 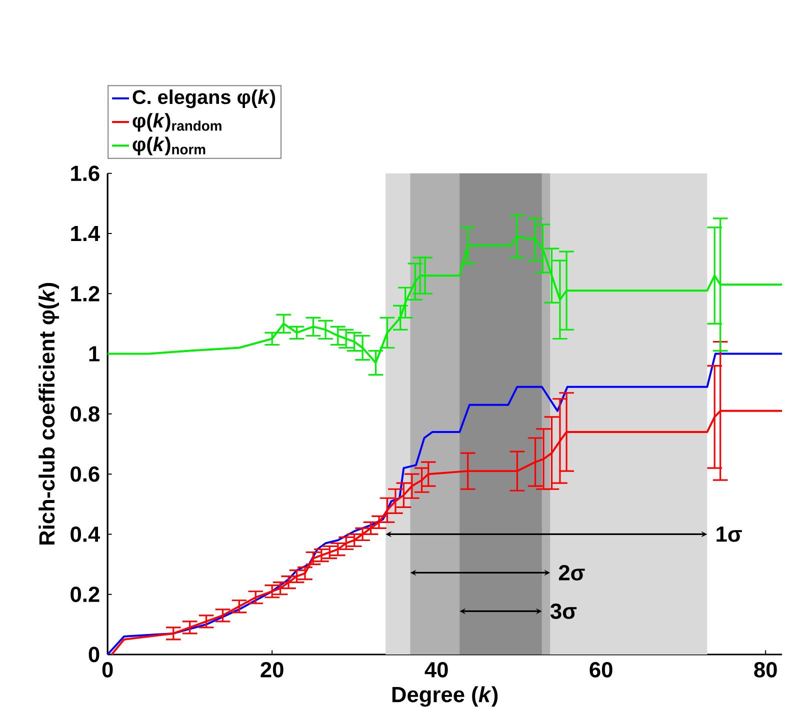 I want to click on x-tick-label: 0, so click(x=107, y=670).